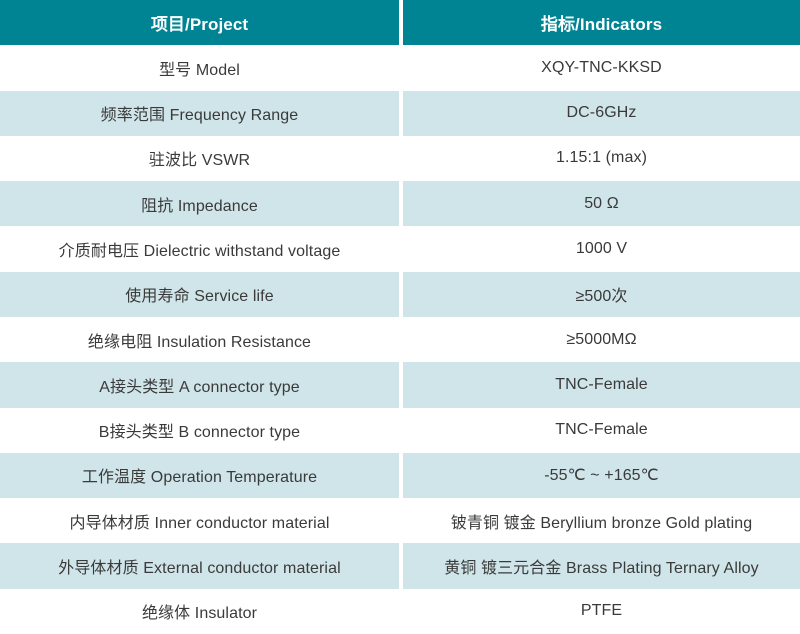 The height and width of the screenshot is (634, 800). What do you see at coordinates (199, 23) in the screenshot?
I see `header-project-column: 项目/Project` at bounding box center [199, 23].